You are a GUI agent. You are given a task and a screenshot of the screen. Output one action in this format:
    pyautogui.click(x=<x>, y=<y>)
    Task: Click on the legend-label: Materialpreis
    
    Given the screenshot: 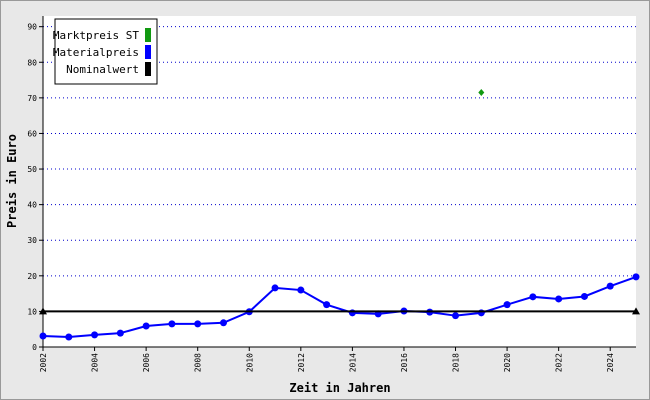 What is the action you would take?
    pyautogui.click(x=96, y=52)
    